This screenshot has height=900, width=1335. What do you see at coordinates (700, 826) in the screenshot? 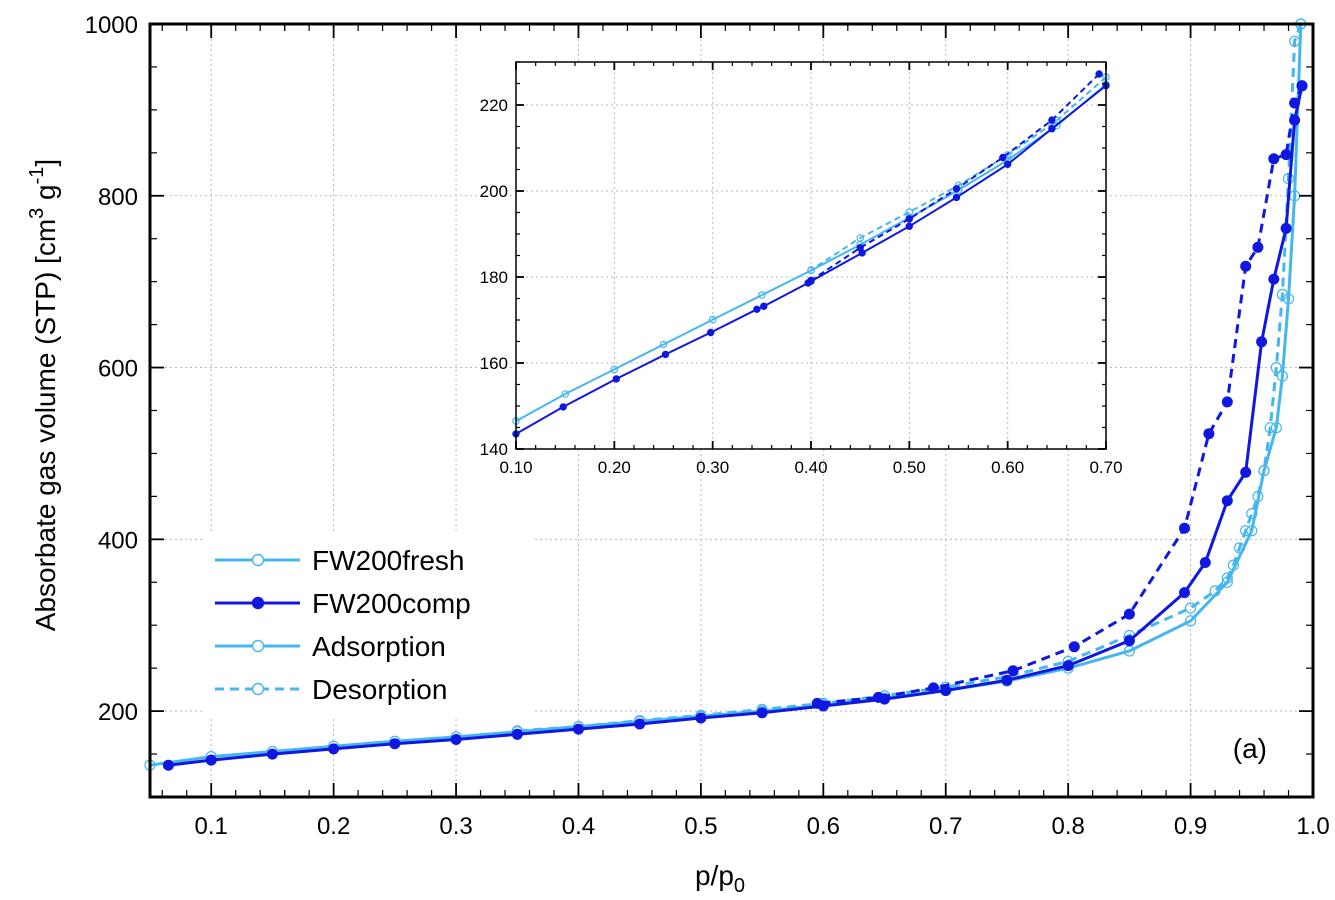
I see `main-tick-label-x: 0.5` at bounding box center [700, 826].